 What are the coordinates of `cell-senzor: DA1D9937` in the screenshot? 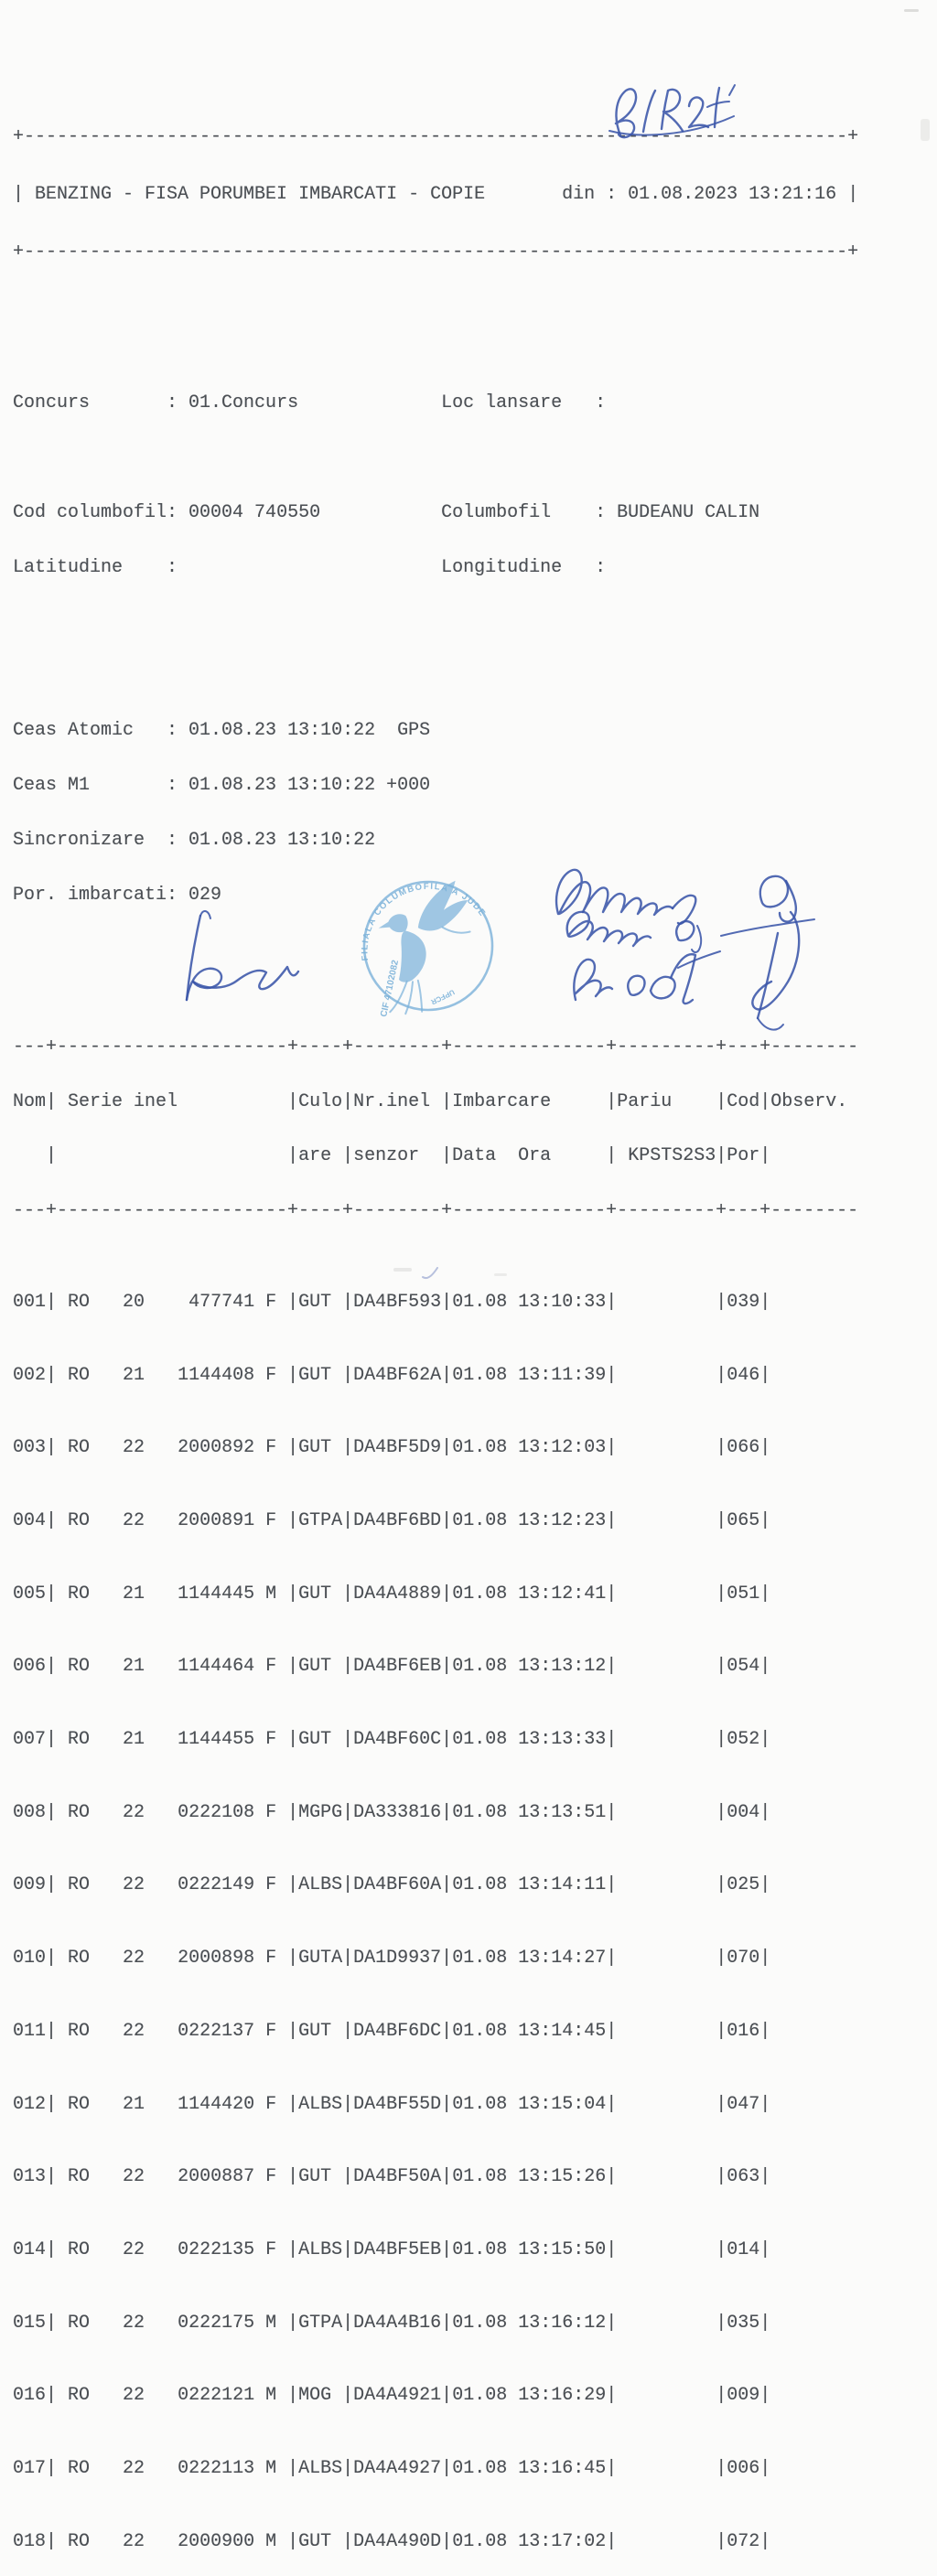 It's located at (397, 1959).